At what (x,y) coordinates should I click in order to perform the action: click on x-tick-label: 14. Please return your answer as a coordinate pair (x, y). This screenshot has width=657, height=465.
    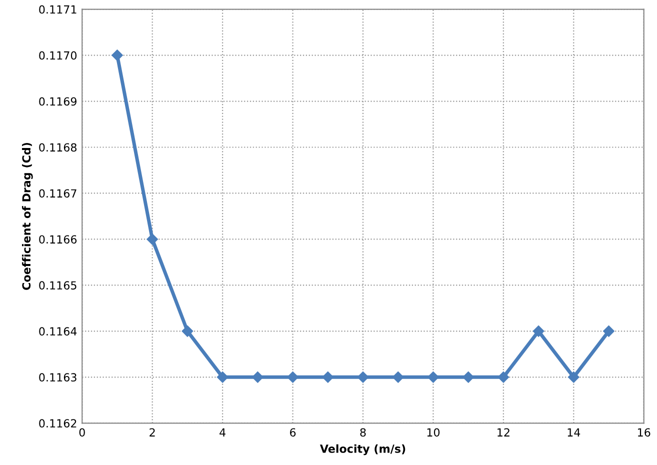
    Looking at the image, I should click on (574, 432).